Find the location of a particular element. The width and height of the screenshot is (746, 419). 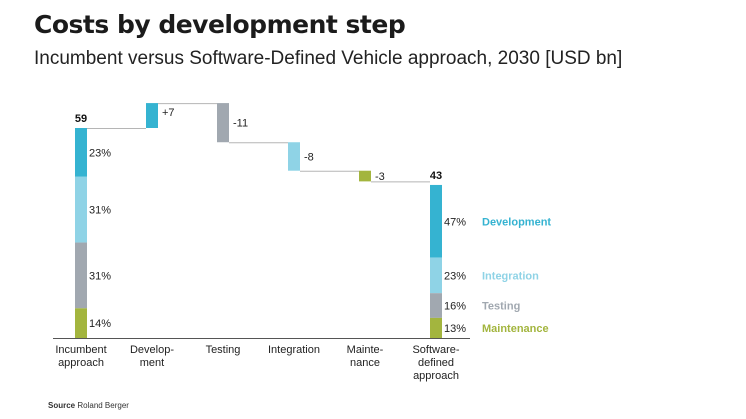

sdv-share-label-development: 47% is located at coordinates (455, 222).